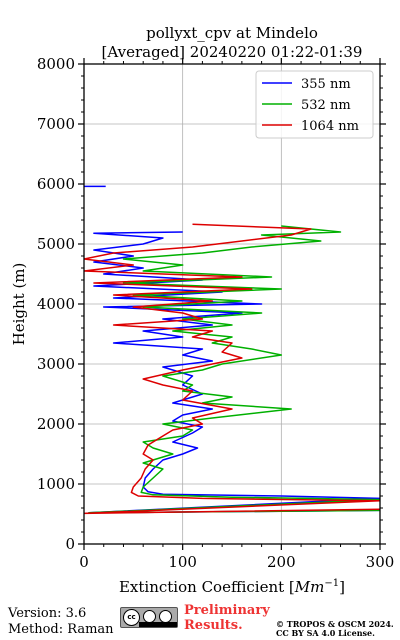  Describe the element at coordinates (182, 562) in the screenshot. I see `x-tick-label: 100` at that location.